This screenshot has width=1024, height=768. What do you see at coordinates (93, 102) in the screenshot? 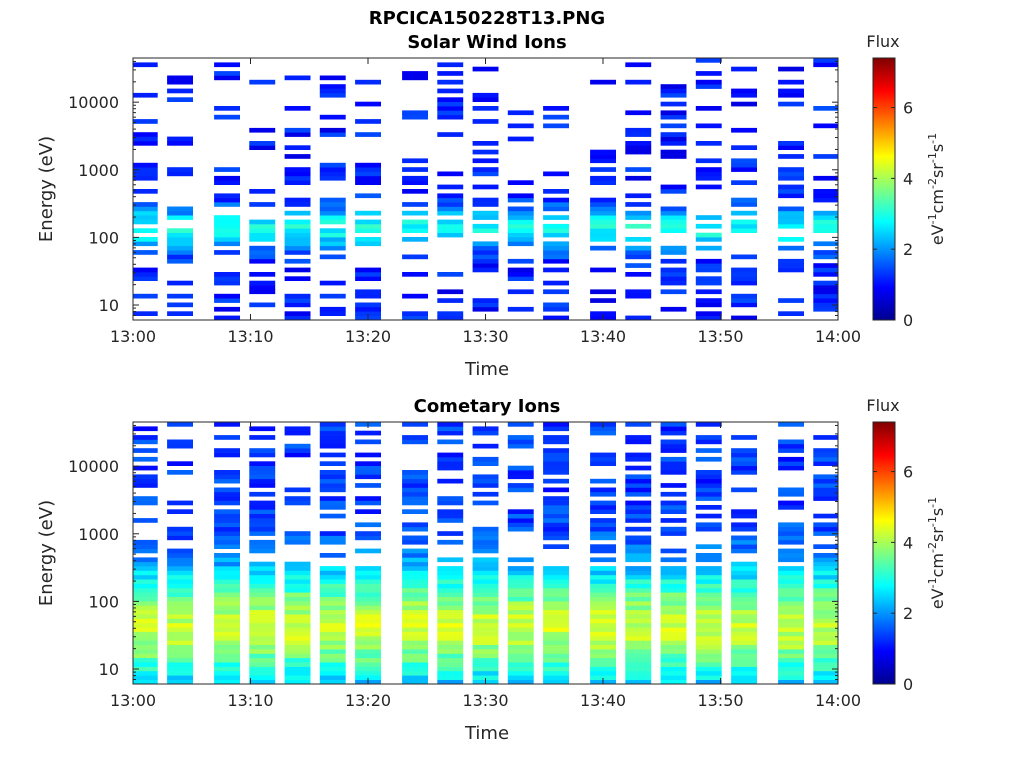
I see `y-tick-label: 10000` at bounding box center [93, 102].